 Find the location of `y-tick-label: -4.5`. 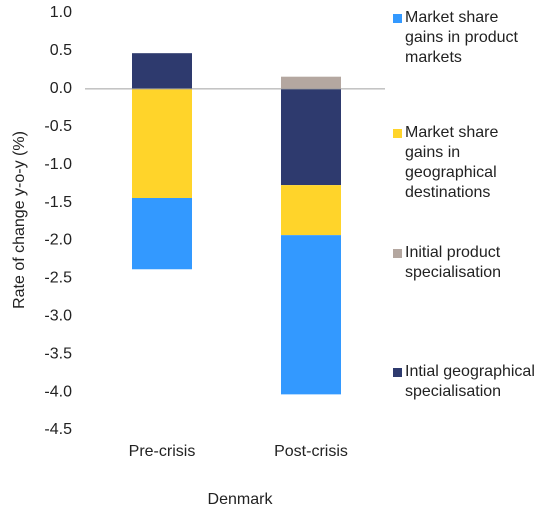

y-tick-label: -4.5 is located at coordinates (58, 429).